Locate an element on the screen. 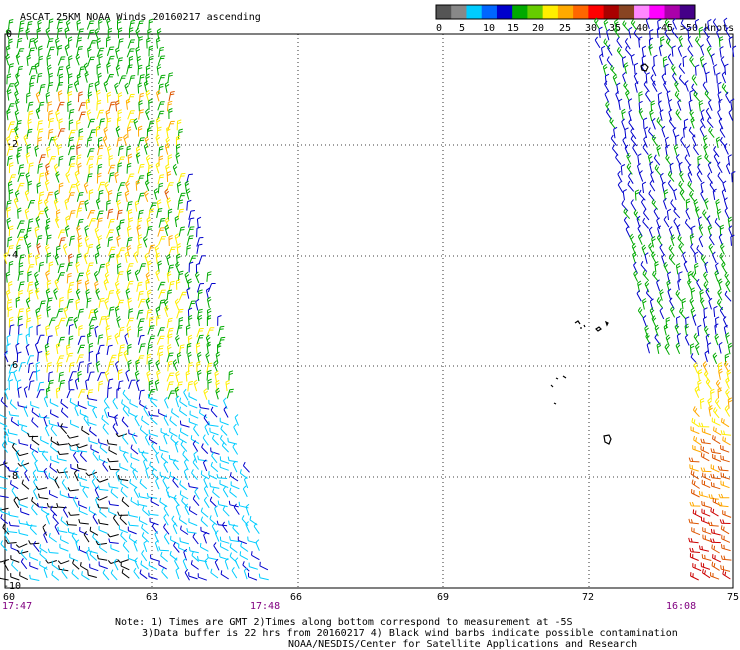 This screenshot has width=740, height=650. x-tick-0: 60 is located at coordinates (9, 597).